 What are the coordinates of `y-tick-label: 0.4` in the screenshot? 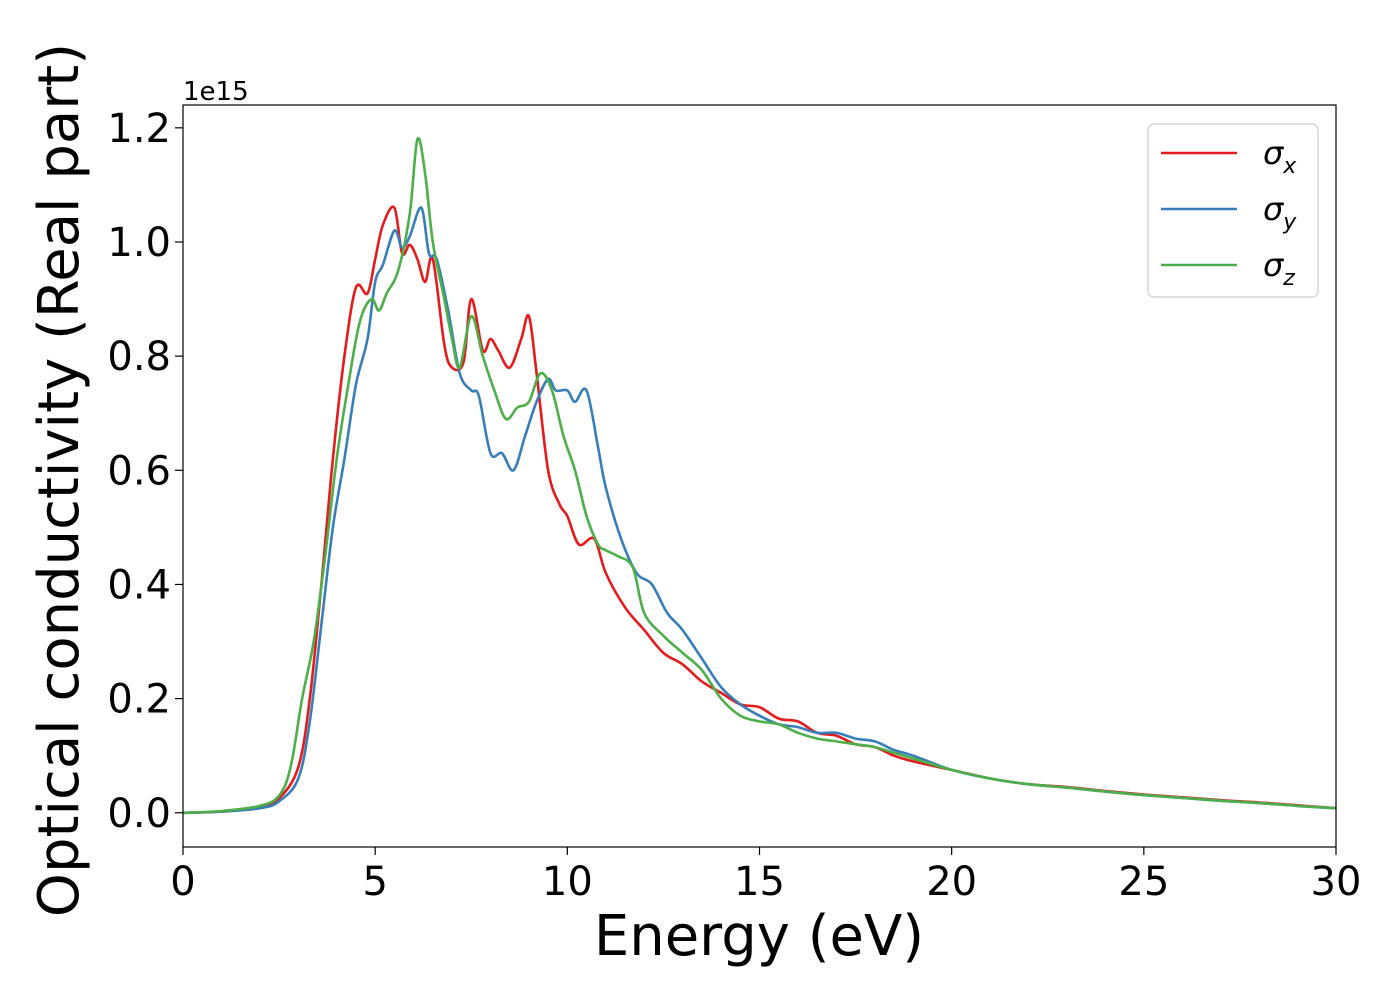 It's located at (139, 585).